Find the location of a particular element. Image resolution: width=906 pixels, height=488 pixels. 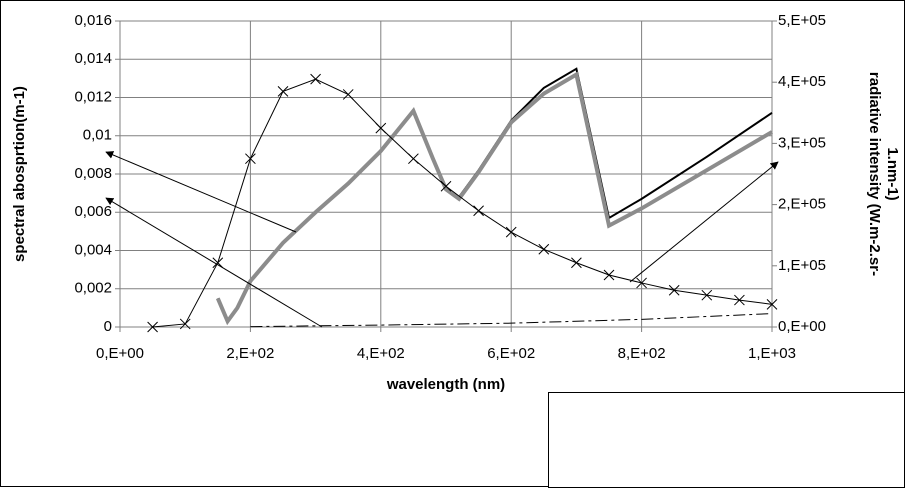

y-tick-label: 0,012 is located at coordinates (93, 96).